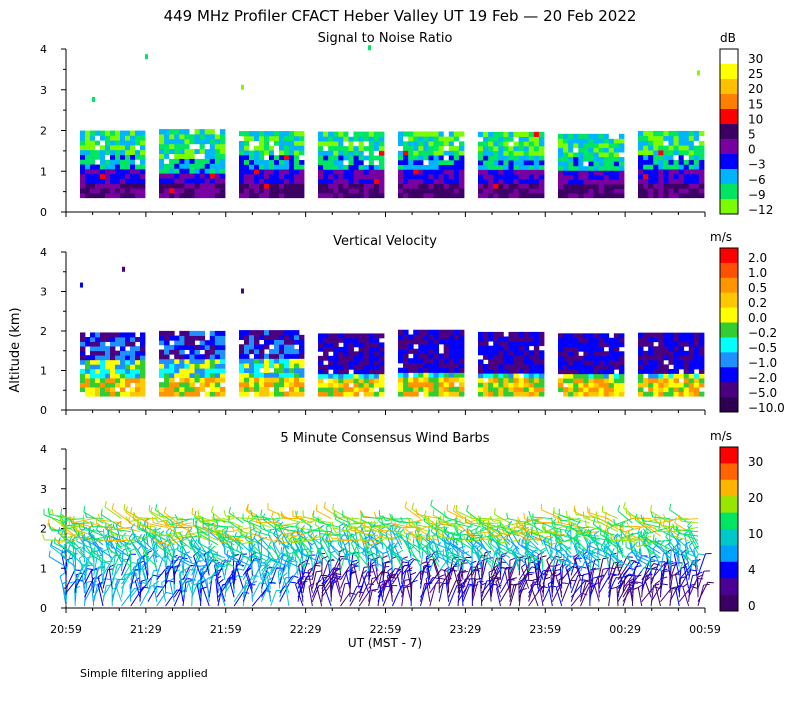  Describe the element at coordinates (43, 331) in the screenshot. I see `y-tick-label: 2` at that location.